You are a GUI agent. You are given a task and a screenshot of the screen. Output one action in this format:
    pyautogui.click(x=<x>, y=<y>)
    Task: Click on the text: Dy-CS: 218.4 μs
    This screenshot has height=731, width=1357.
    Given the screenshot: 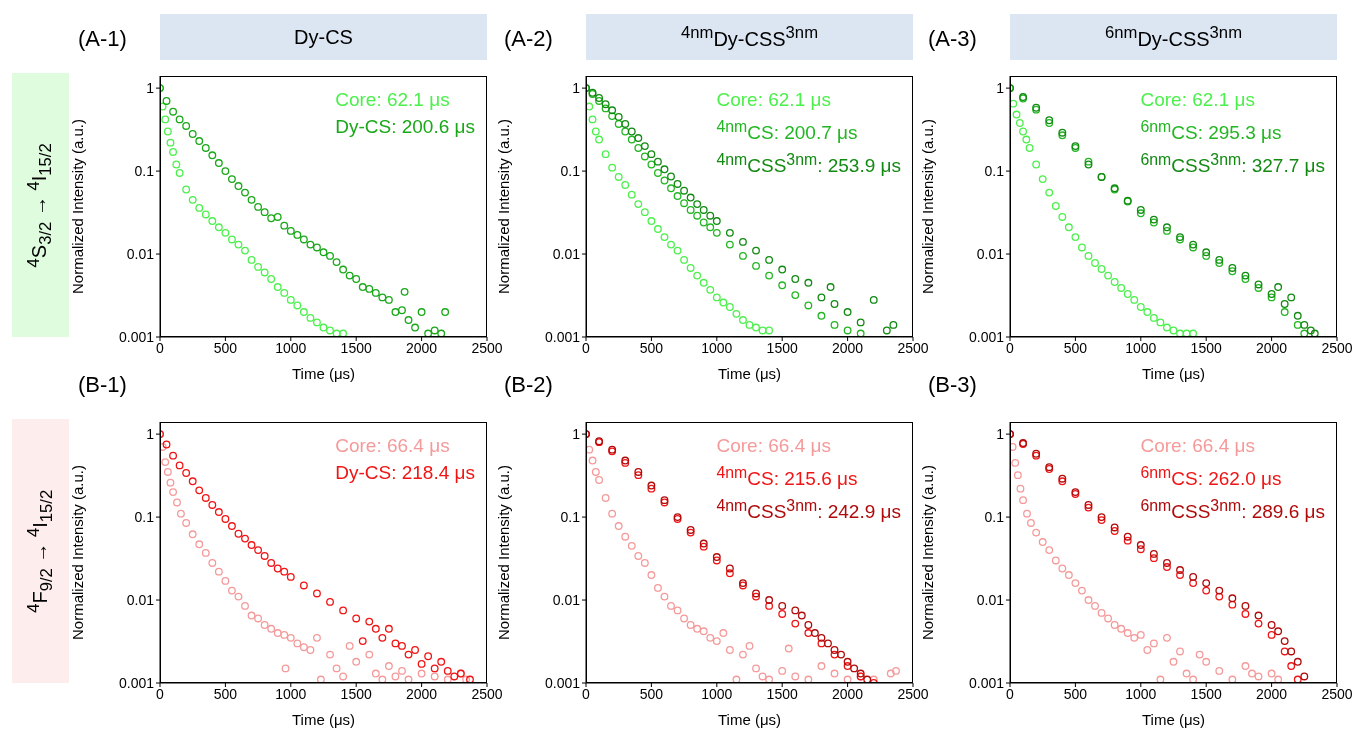 What is the action you would take?
    pyautogui.click(x=405, y=473)
    